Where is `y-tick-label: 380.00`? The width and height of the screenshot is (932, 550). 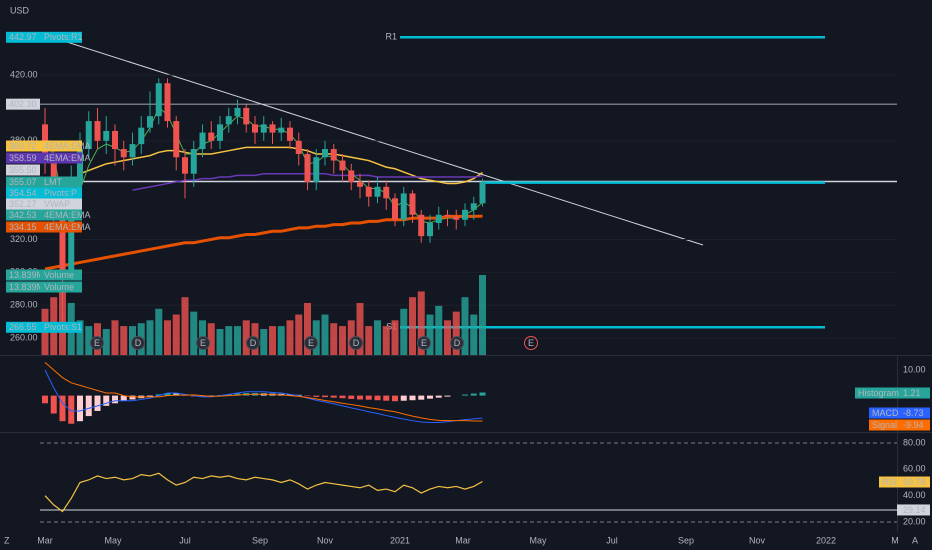 y-tick-label: 380.00 is located at coordinates (24, 140).